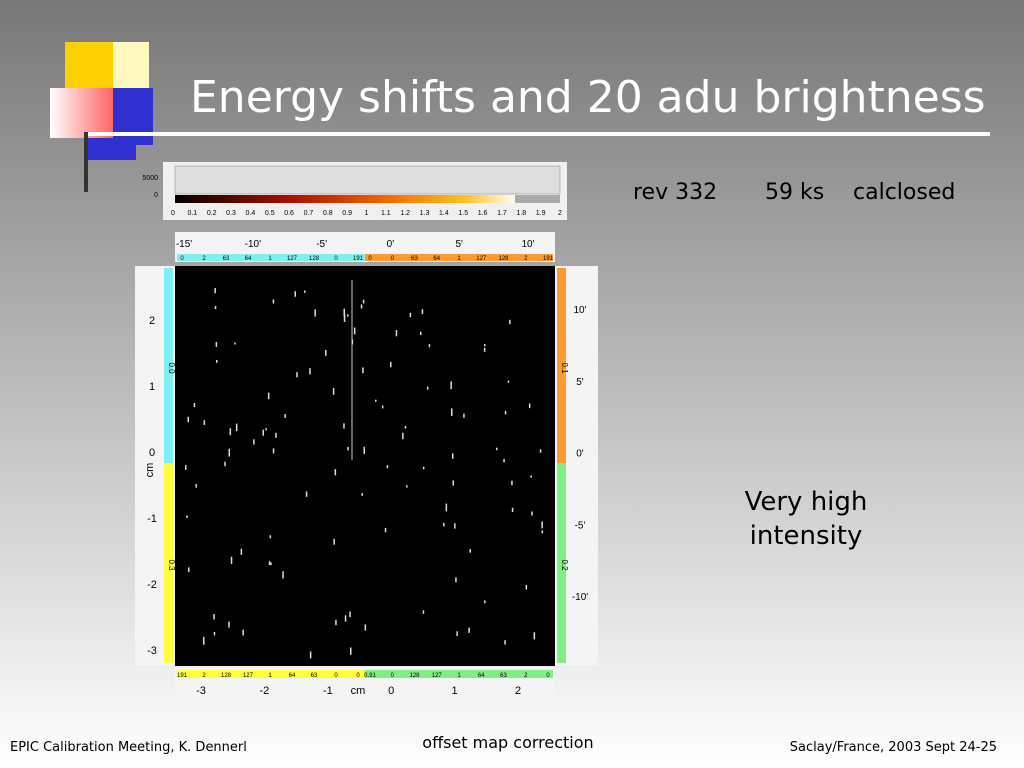 Image resolution: width=1024 pixels, height=768 pixels. Describe the element at coordinates (507, 742) in the screenshot. I see `footer-center: offset map correction` at that location.